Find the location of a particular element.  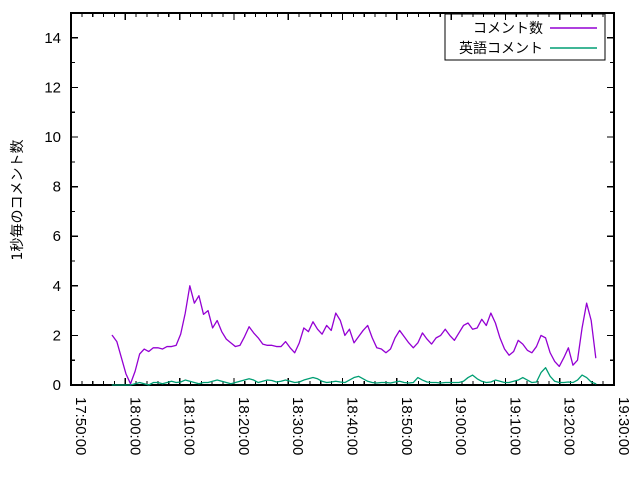

x-tick-label: 17:50:00 is located at coordinates (80, 426).